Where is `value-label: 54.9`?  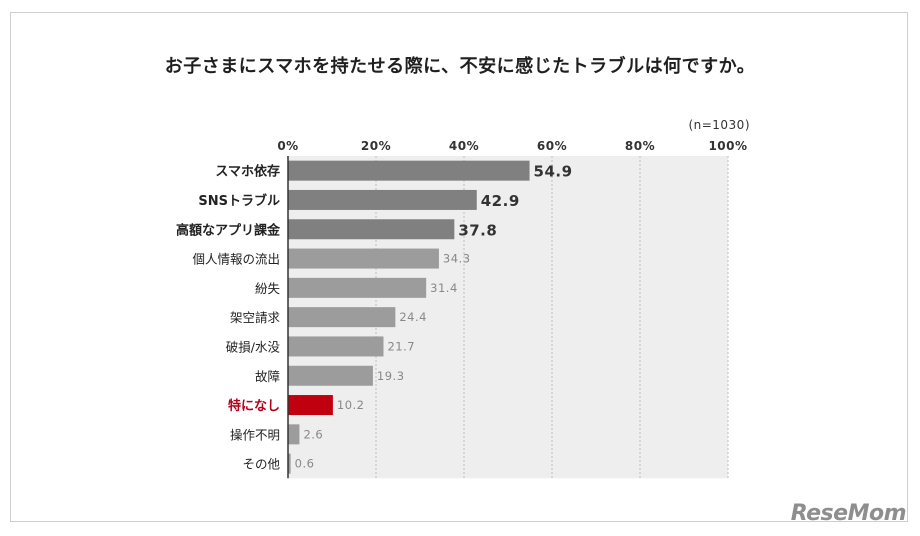
value-label: 54.9 is located at coordinates (553, 172).